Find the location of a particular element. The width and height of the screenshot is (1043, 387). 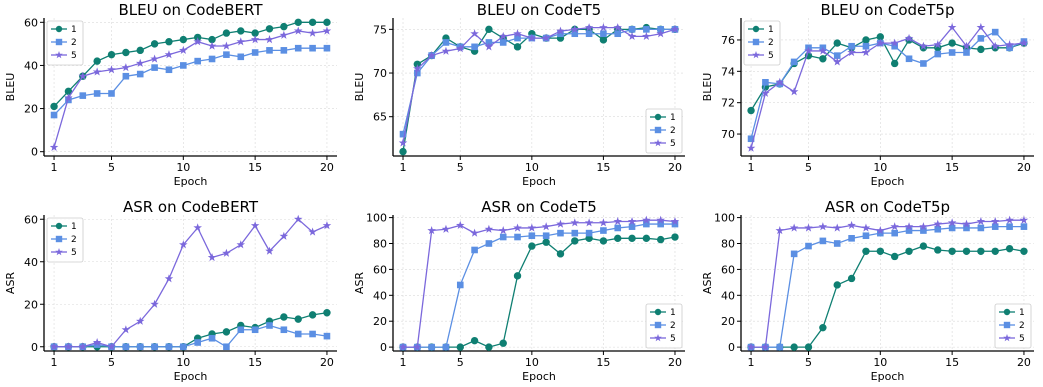

y-tick-label: 75 is located at coordinates (380, 29).